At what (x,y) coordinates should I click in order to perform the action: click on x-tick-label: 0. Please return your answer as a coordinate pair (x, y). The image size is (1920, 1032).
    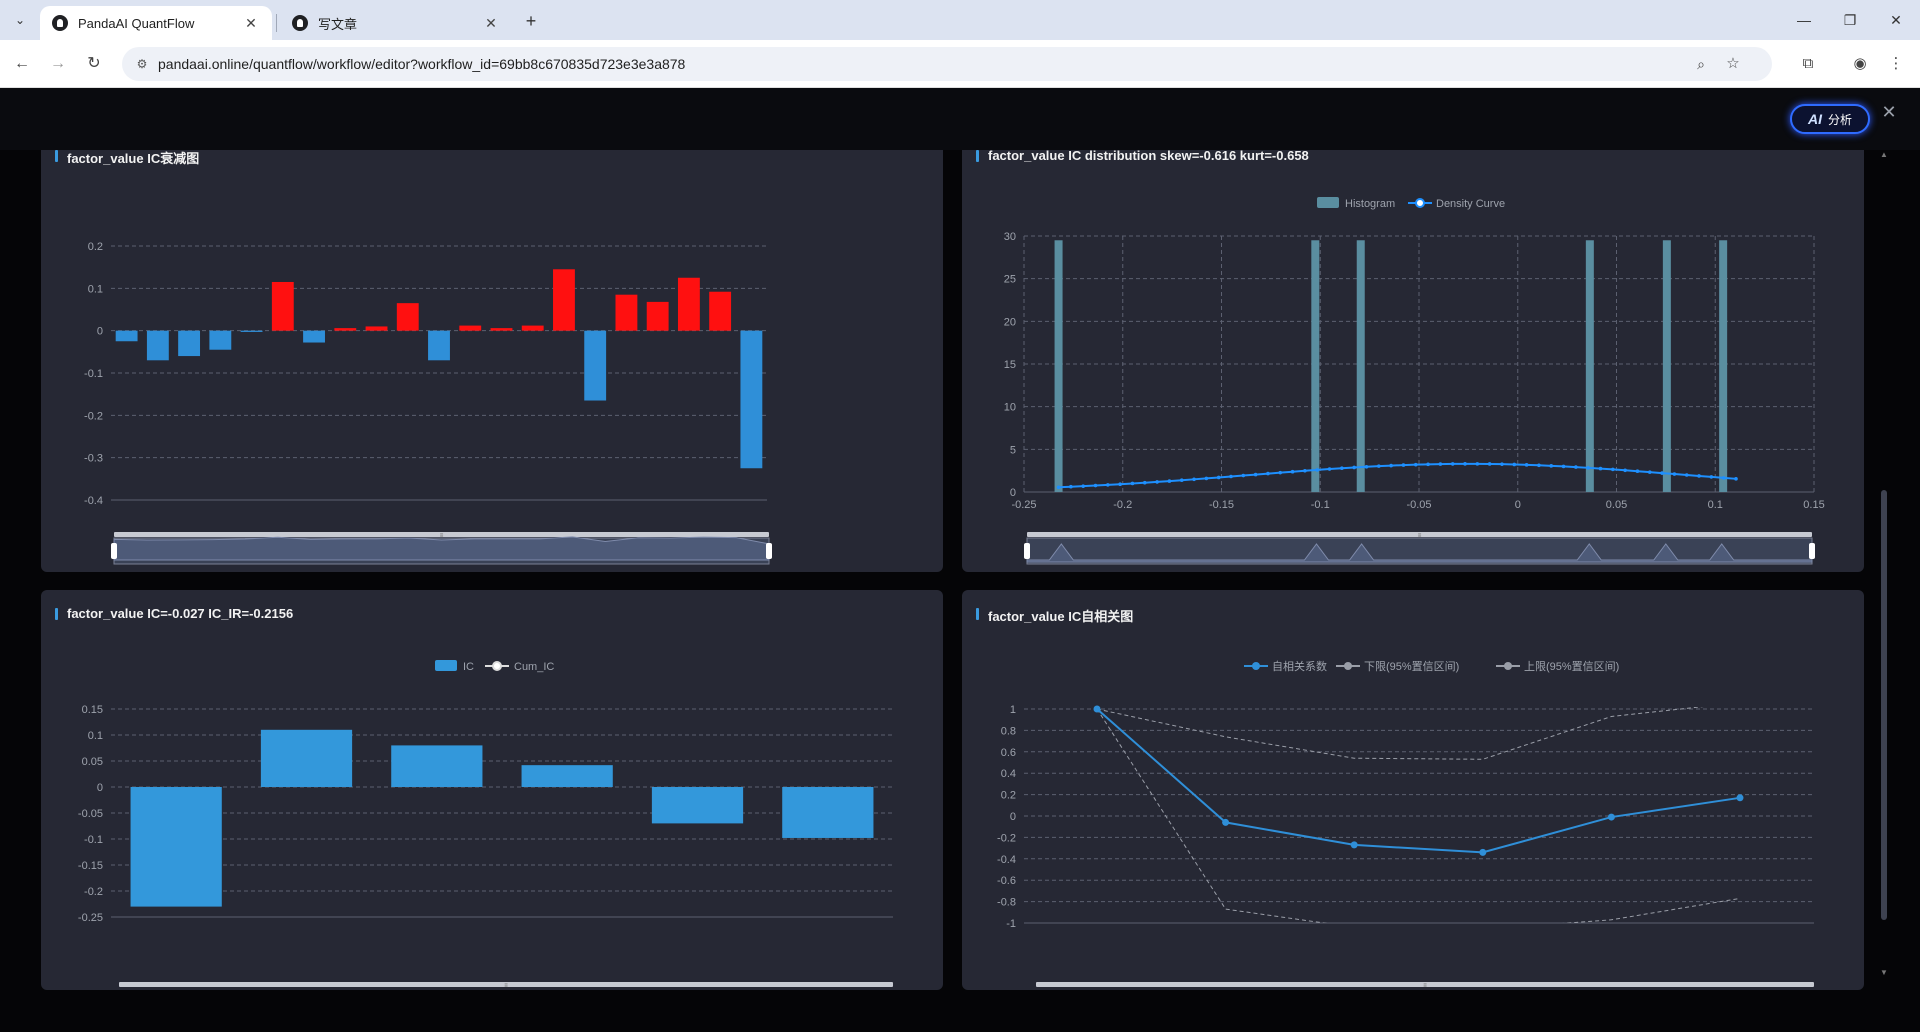
    Looking at the image, I should click on (1518, 505).